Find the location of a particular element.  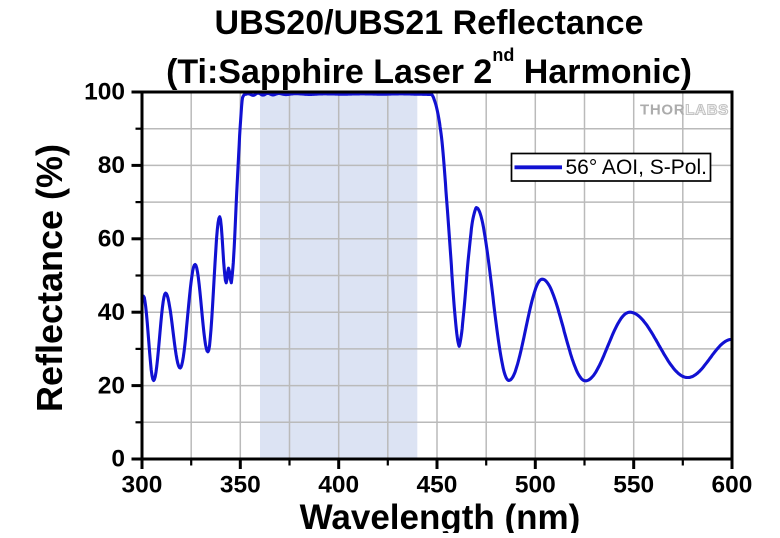

svg-text: Reflectance (%) is located at coordinates (49, 278).